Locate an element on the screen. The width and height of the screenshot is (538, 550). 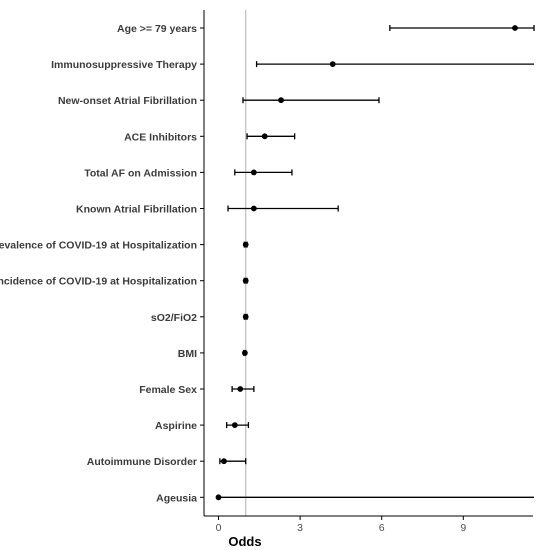
category-label: sO2/FiO2 is located at coordinates (174, 318).